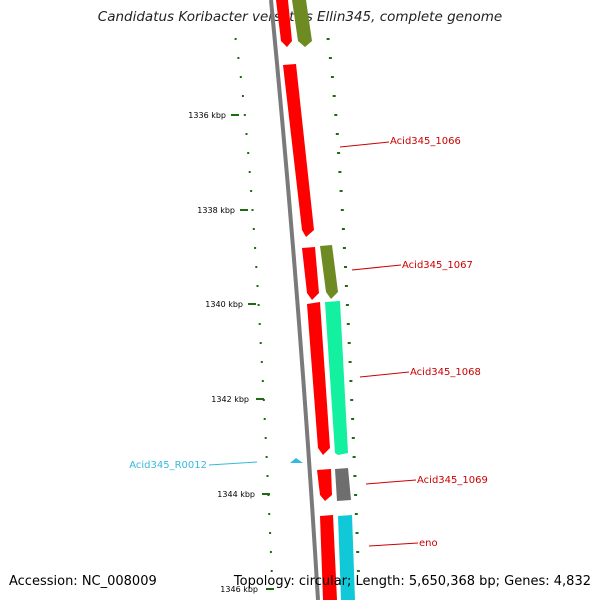 The image size is (600, 600). Describe the element at coordinates (379, 344) in the screenshot. I see `gene-label-leaders` at that location.